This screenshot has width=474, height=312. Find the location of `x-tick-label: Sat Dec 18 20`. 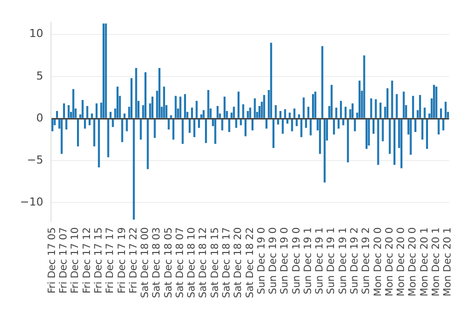

x-tick-label: Sat Dec 18 20 is located at coordinates (238, 262).